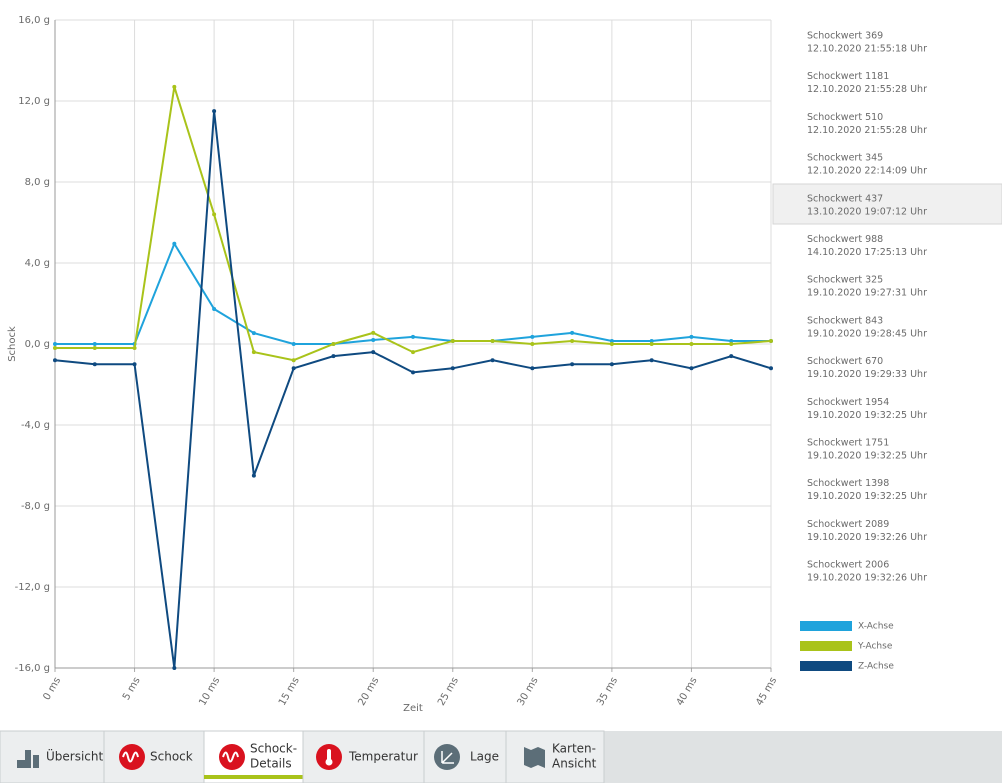 The image size is (1002, 783). I want to click on tab-label: Übersicht, so click(75, 756).